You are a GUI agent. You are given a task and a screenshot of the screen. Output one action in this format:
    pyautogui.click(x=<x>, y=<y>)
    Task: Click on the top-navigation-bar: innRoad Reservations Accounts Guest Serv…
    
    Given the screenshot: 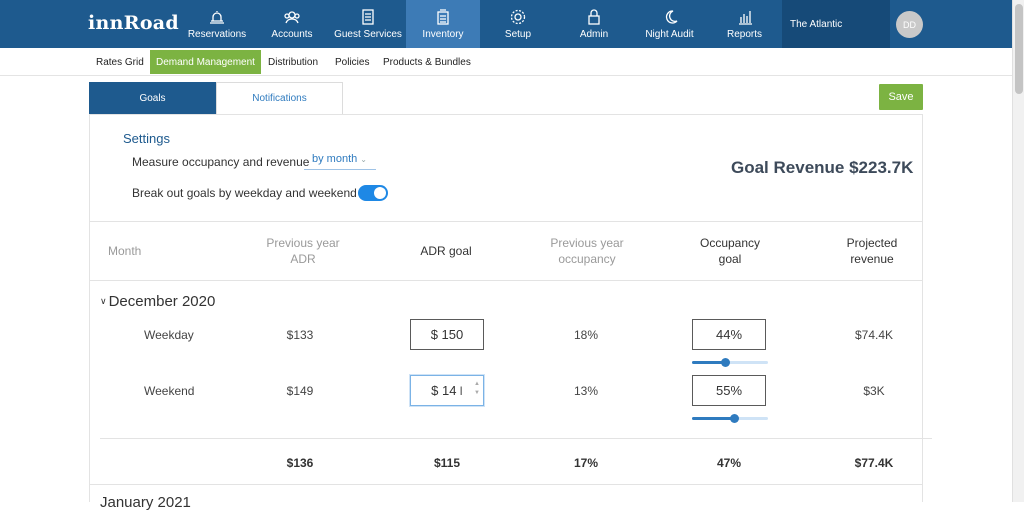 What is the action you would take?
    pyautogui.click(x=506, y=24)
    